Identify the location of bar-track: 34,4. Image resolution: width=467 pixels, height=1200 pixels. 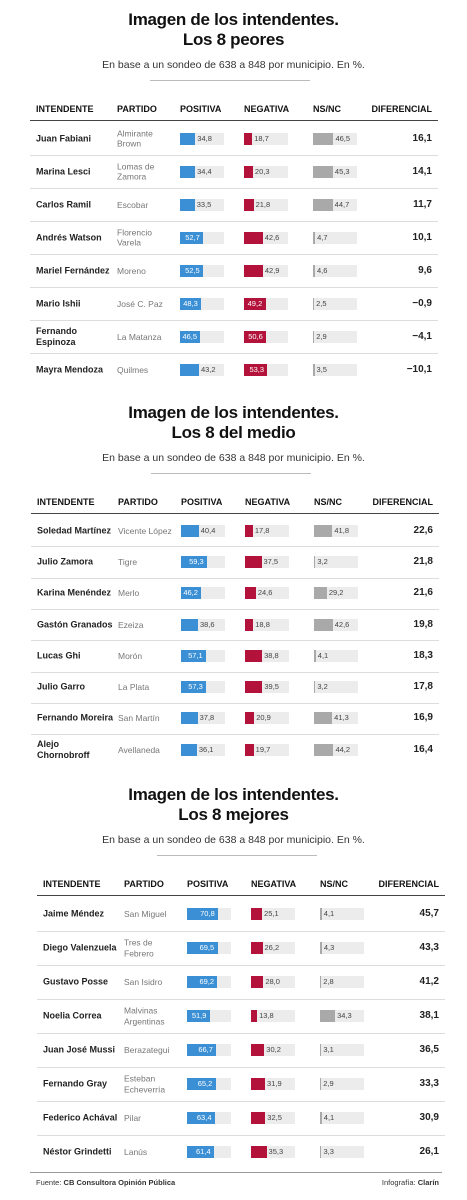
(202, 171).